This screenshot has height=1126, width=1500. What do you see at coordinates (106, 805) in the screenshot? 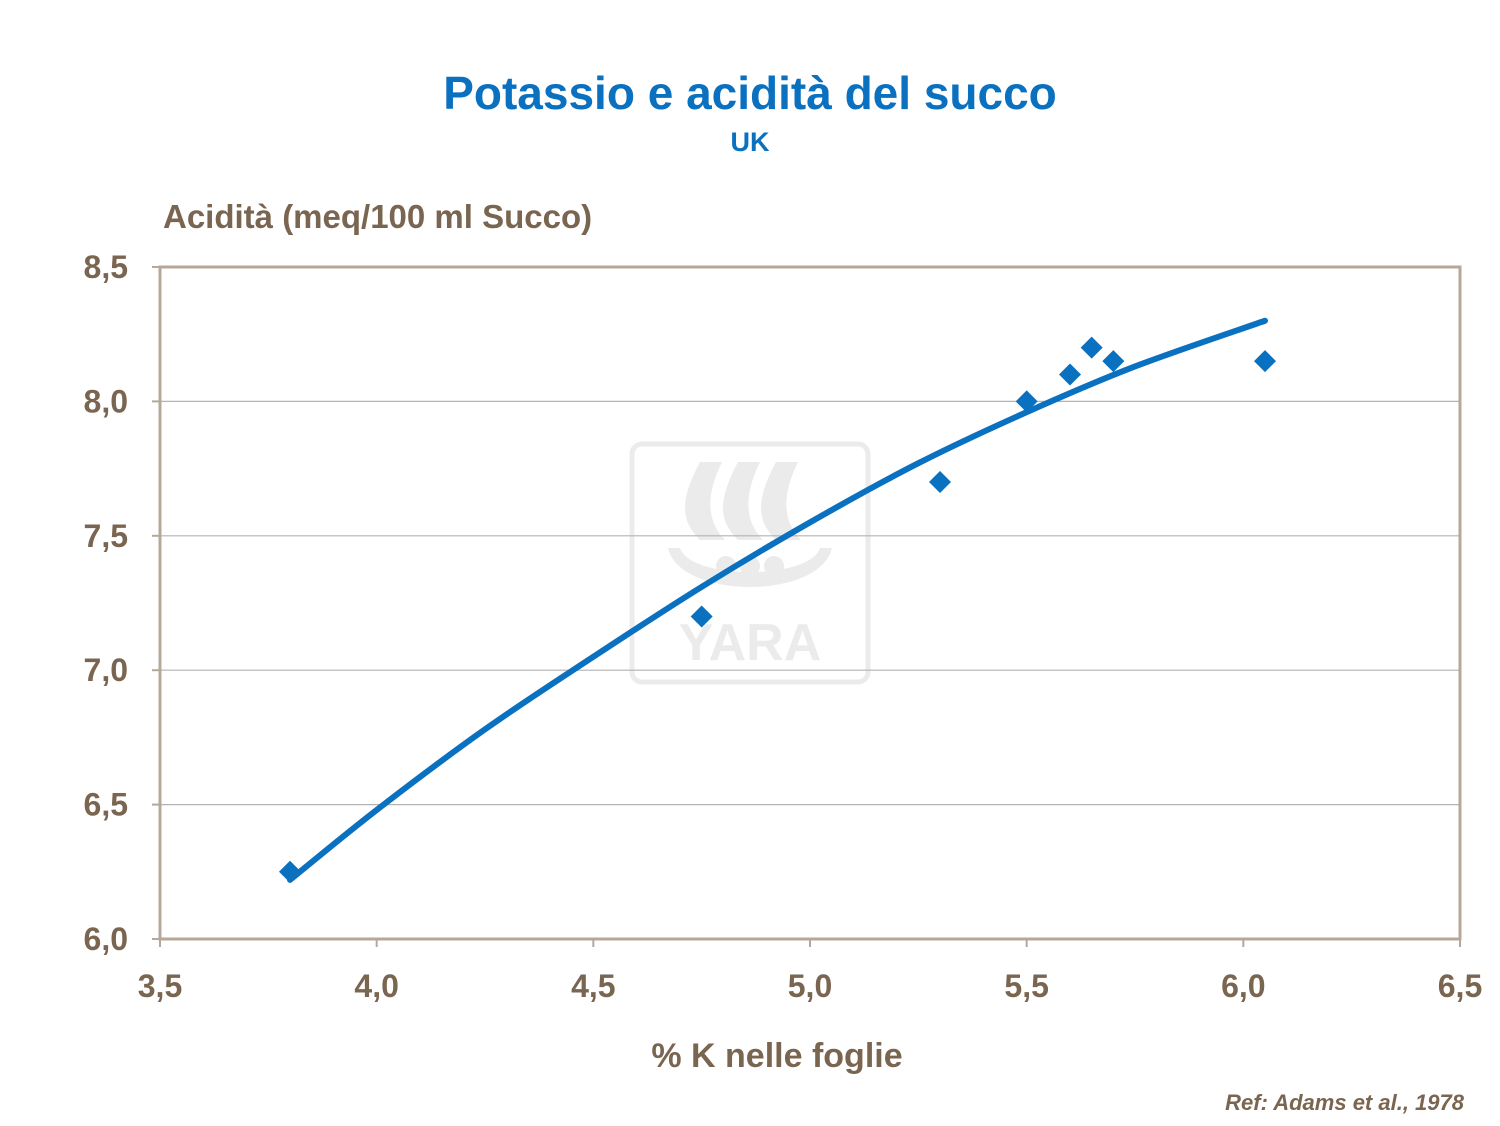
I see `y-tick-label: 6,5` at bounding box center [106, 805].